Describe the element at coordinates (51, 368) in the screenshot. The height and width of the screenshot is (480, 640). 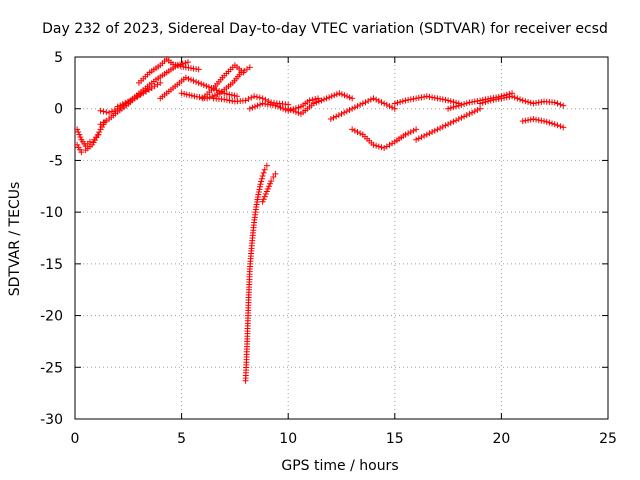
I see `y-tick-label: -25` at that location.